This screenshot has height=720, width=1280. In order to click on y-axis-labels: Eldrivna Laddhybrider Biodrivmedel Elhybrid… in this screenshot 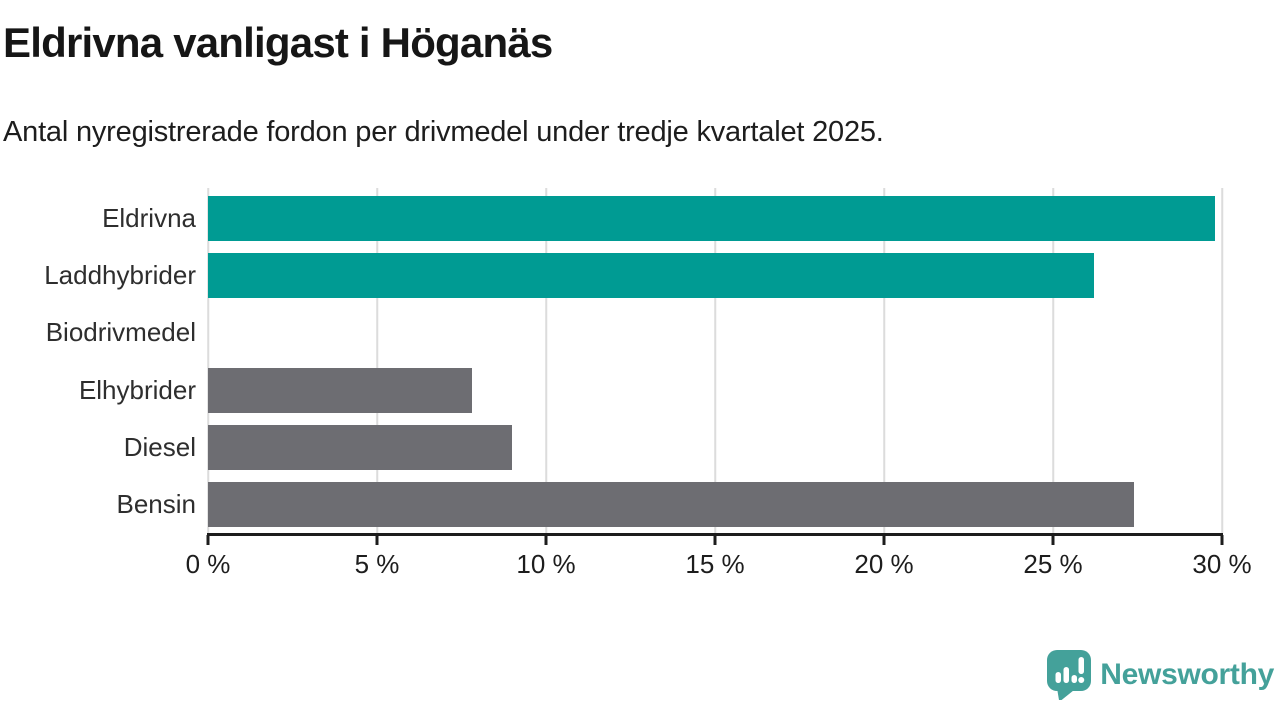, I will do `click(98, 361)`.